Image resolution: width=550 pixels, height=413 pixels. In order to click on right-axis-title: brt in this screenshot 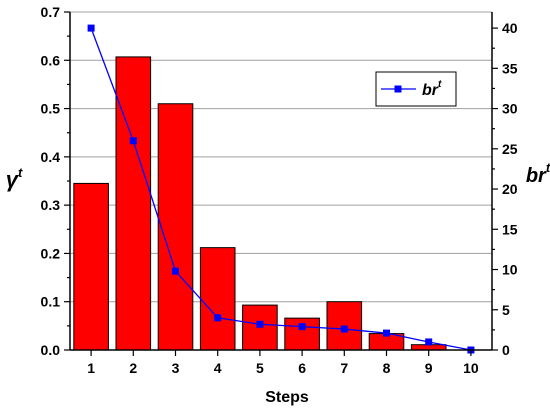, I will do `click(538, 173)`.